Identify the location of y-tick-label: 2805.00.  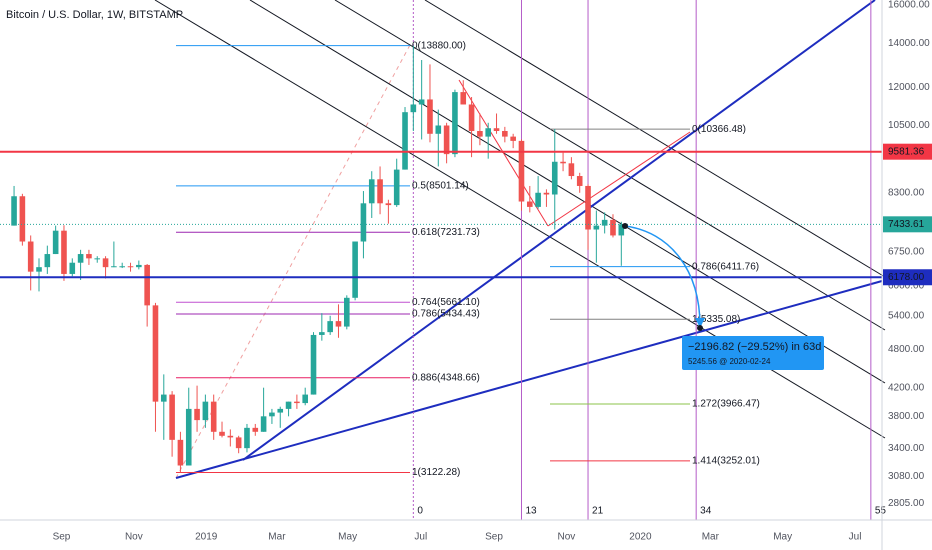
(906, 503).